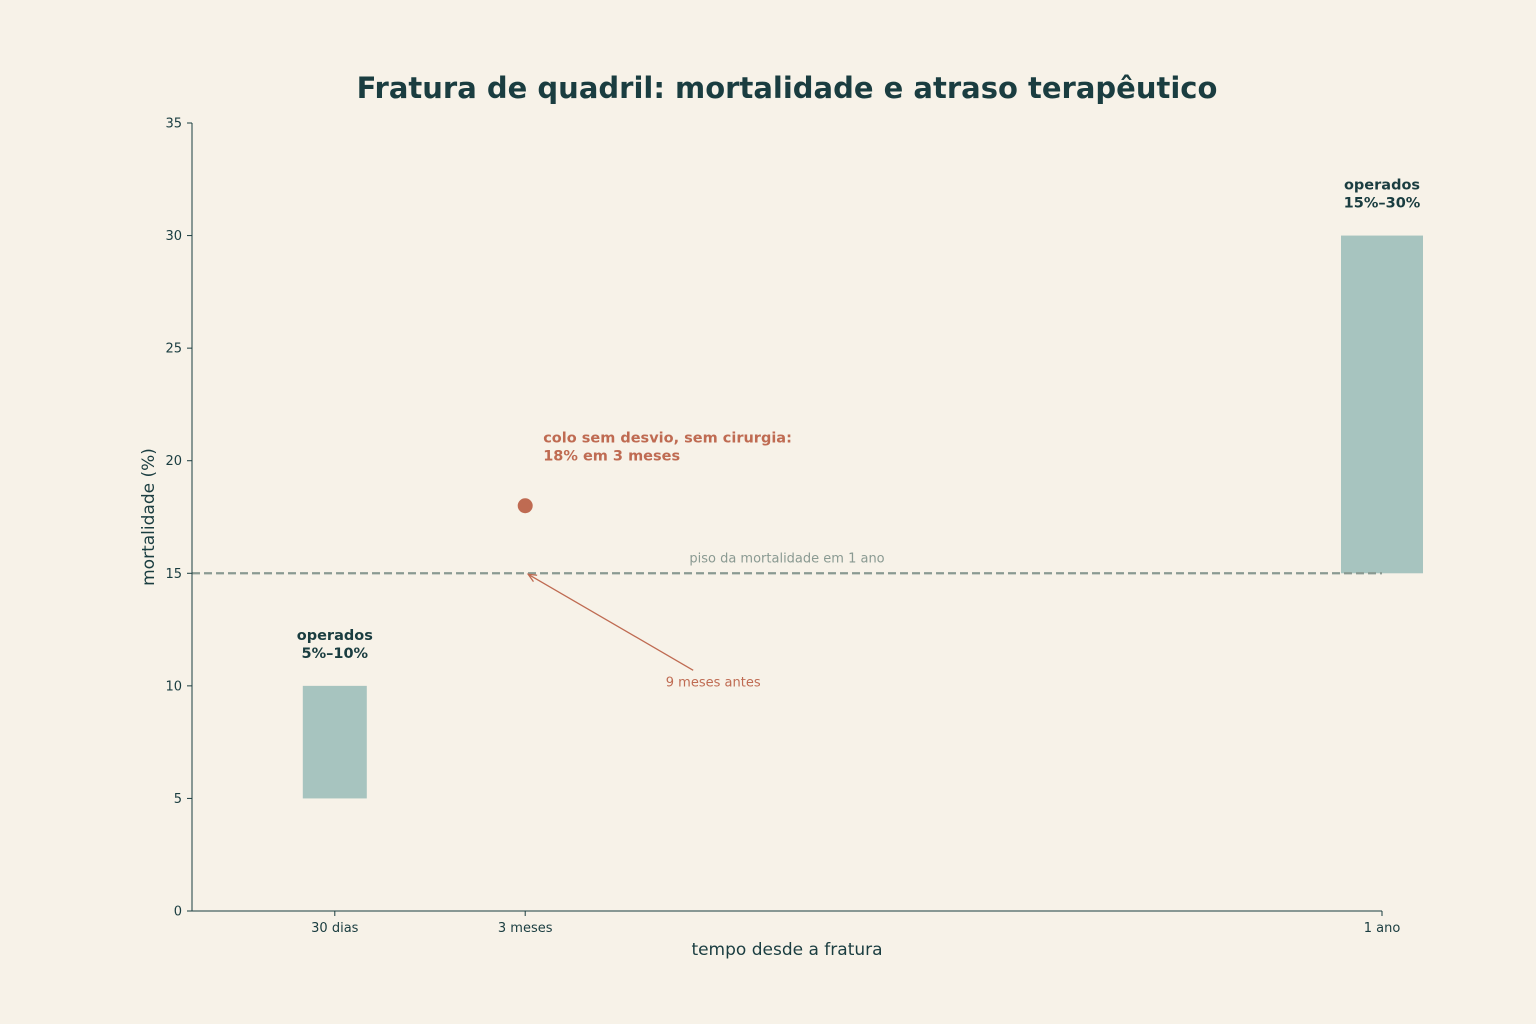  Describe the element at coordinates (178, 518) in the screenshot. I see `y-ticks: 0 5 10 15 20 25 30 35` at that location.